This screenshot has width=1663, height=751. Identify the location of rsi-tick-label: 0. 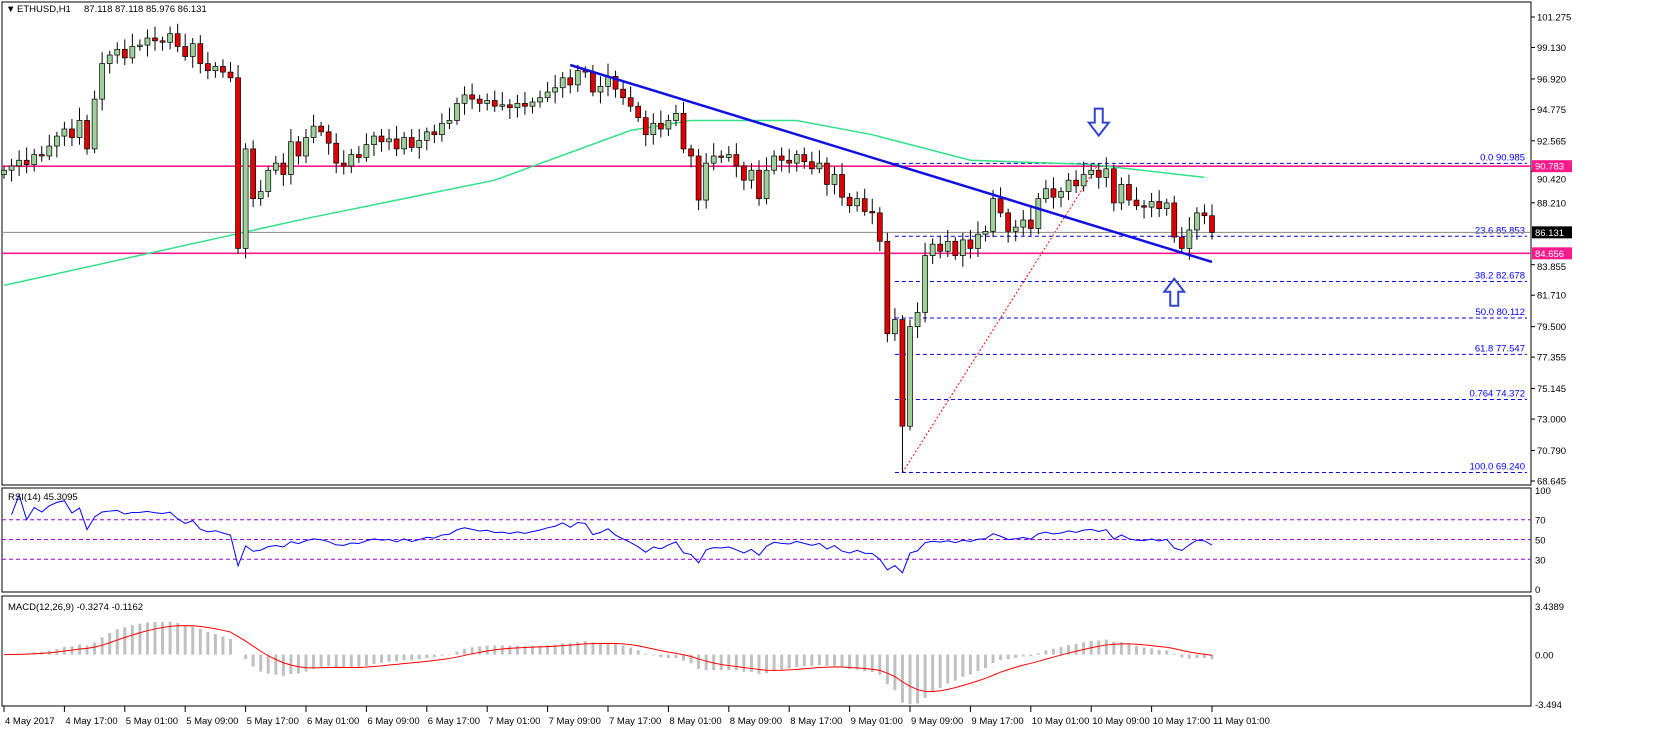
(1537, 590).